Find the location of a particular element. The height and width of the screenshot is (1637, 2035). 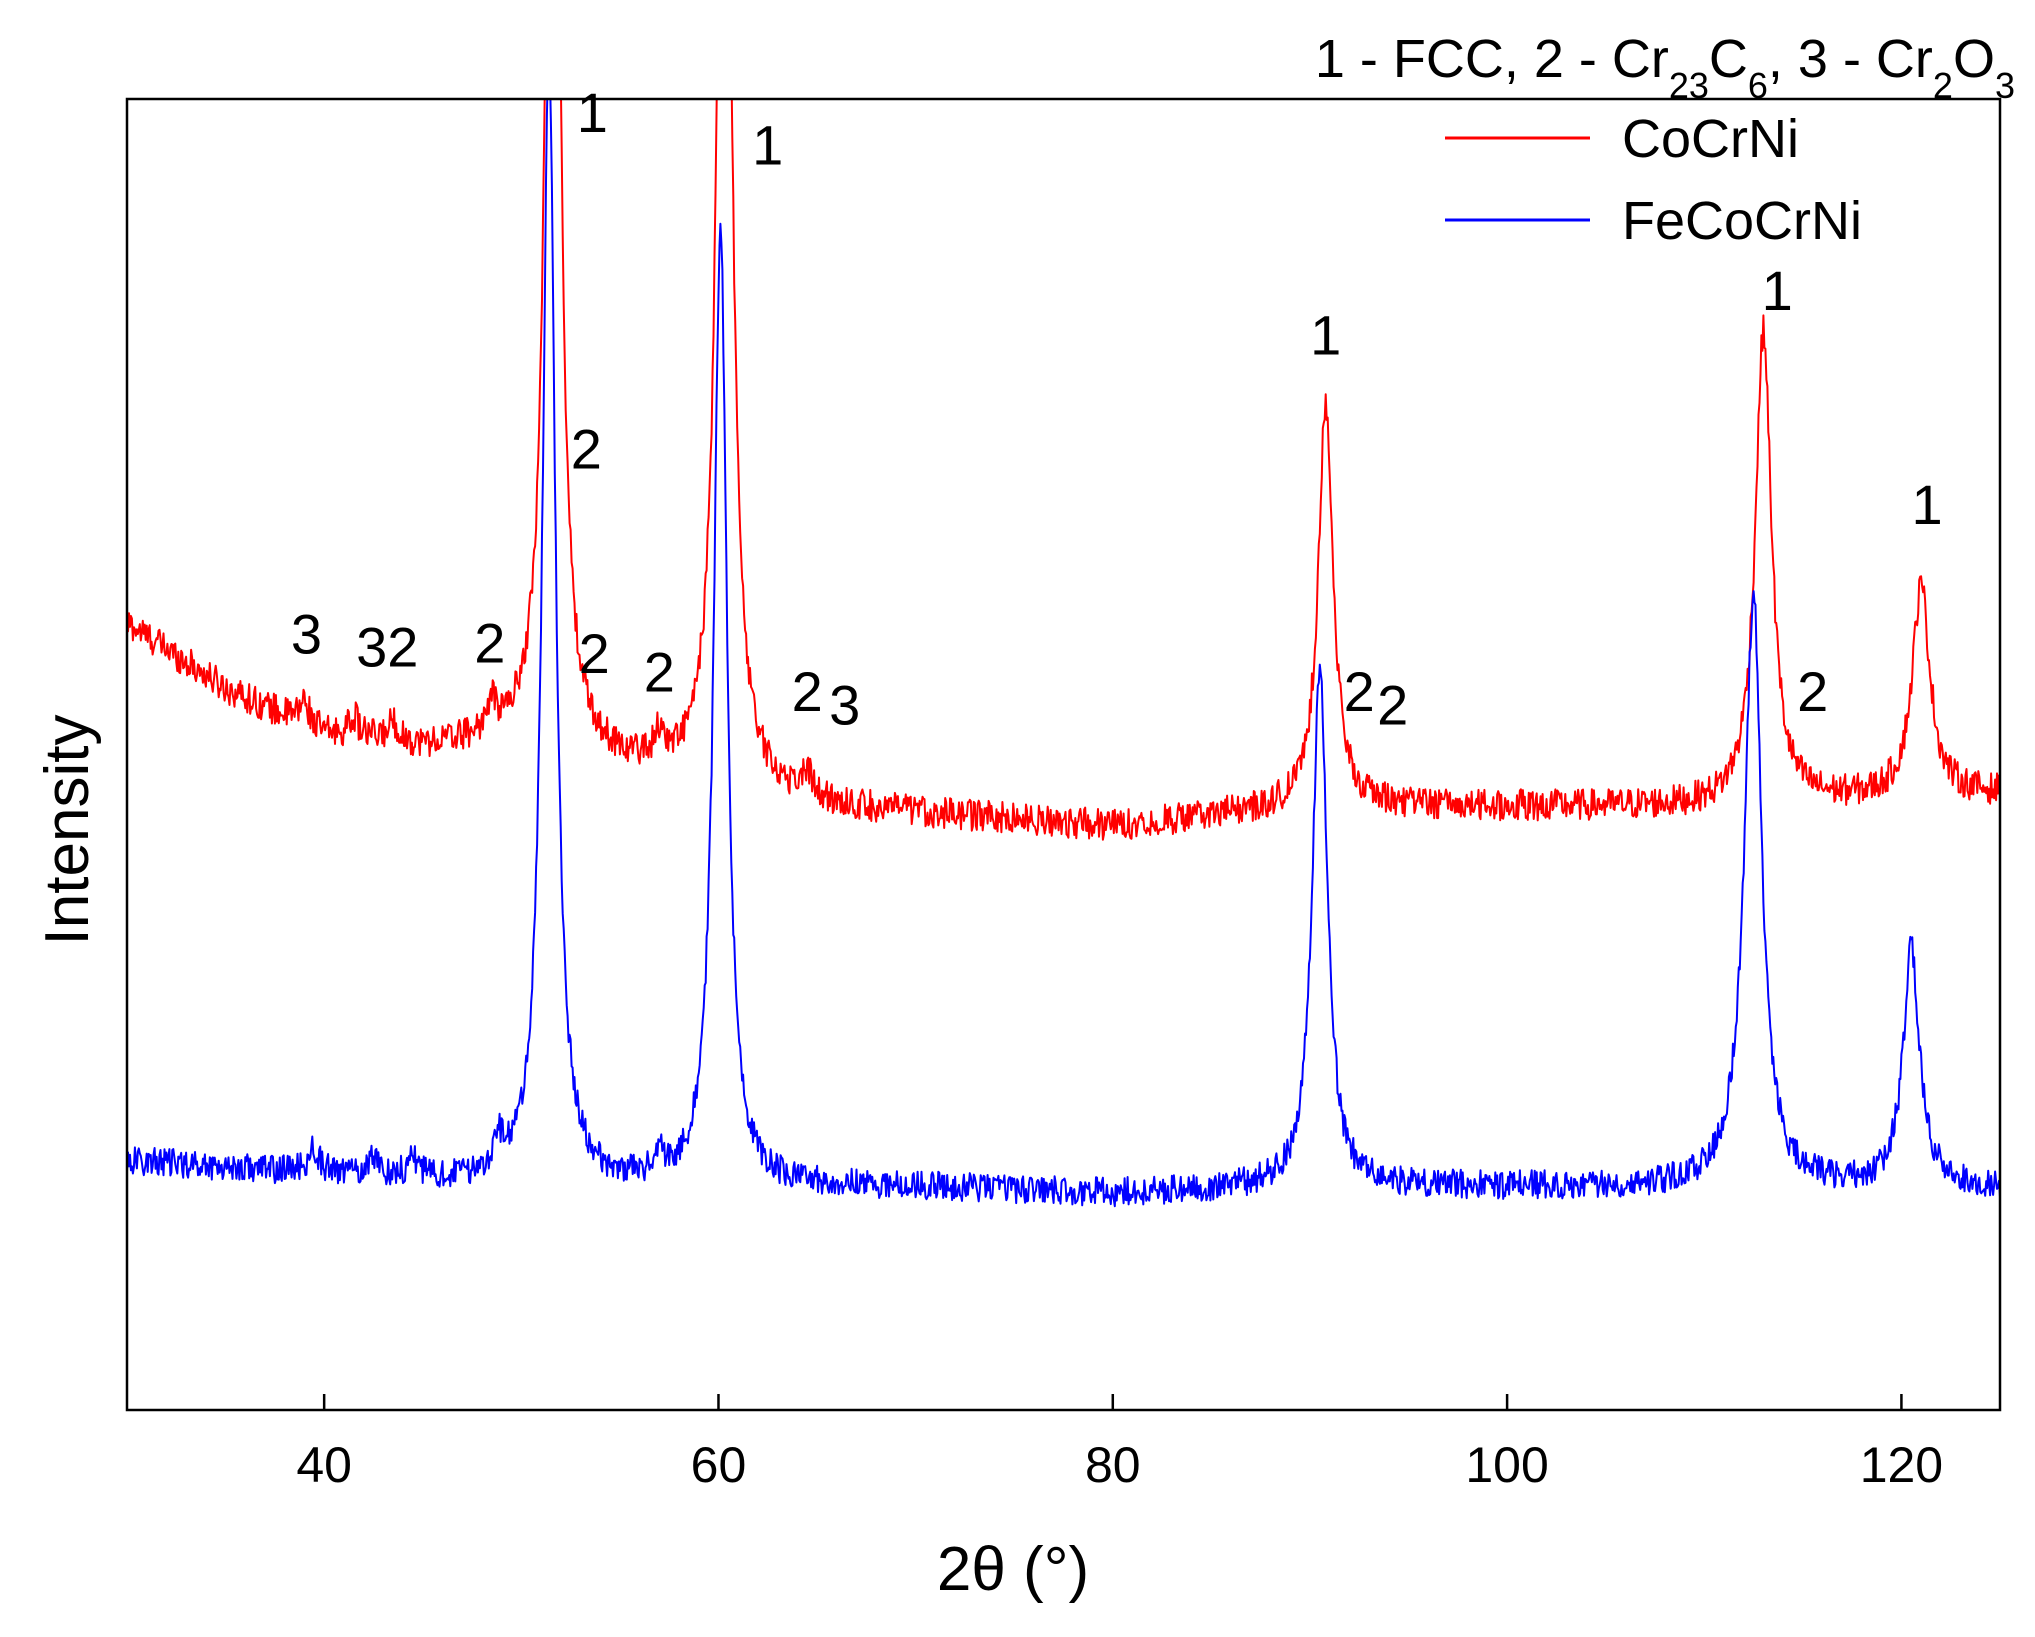

x-tick-label: 80 is located at coordinates (1113, 1465).